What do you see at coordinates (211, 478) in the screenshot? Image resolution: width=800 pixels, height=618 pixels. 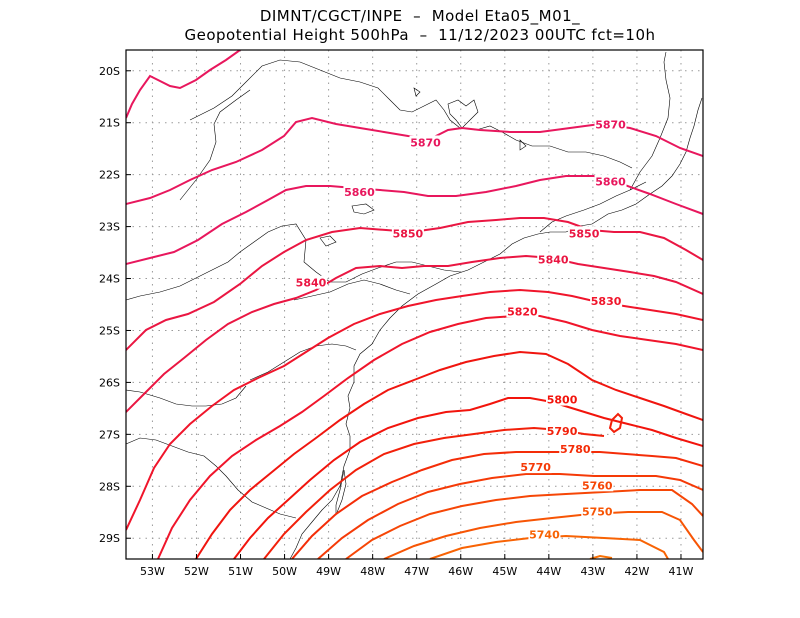 I see `border-south` at bounding box center [211, 478].